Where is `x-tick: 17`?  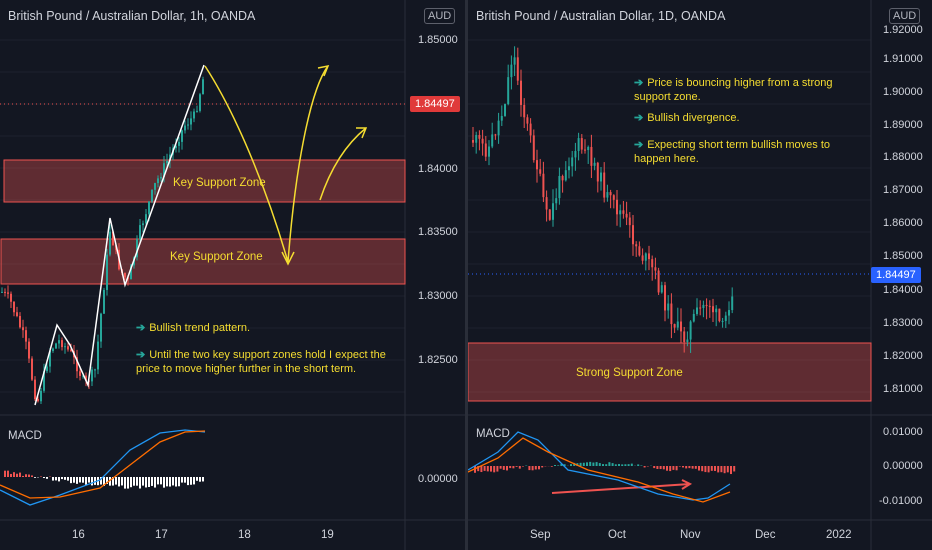 x-tick: 17 is located at coordinates (161, 535).